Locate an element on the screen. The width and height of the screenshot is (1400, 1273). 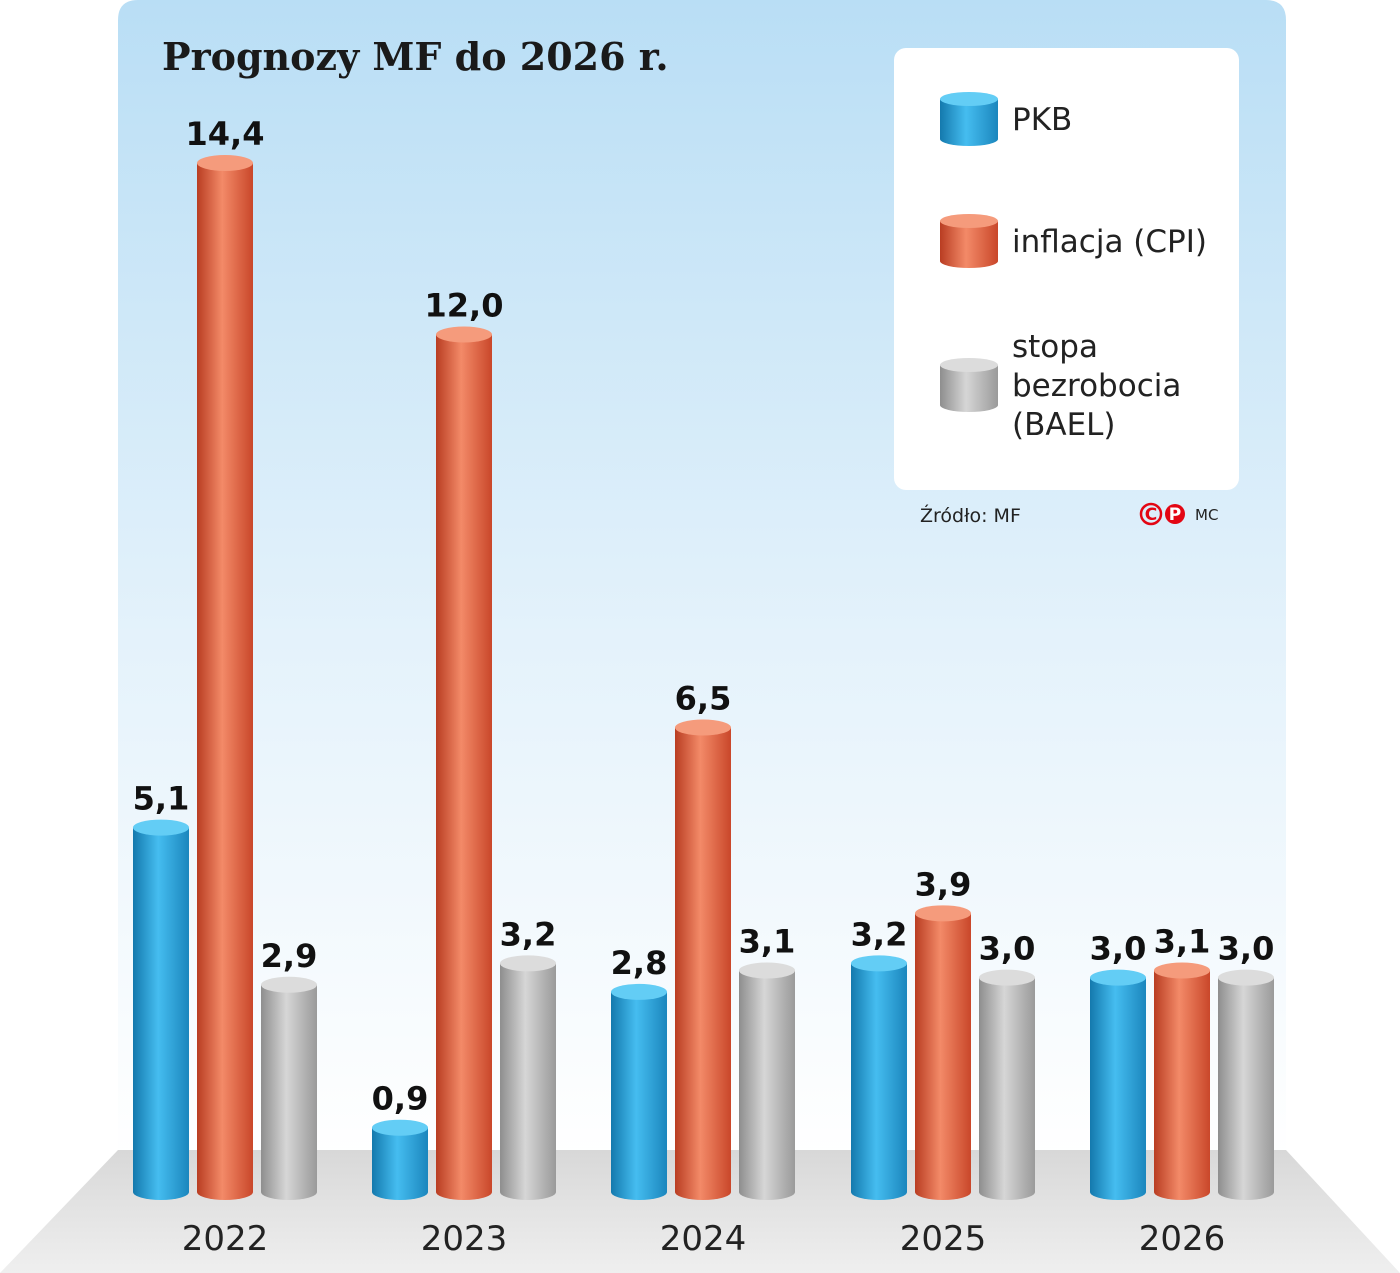
logo-c-circle is located at coordinates (1151, 514).